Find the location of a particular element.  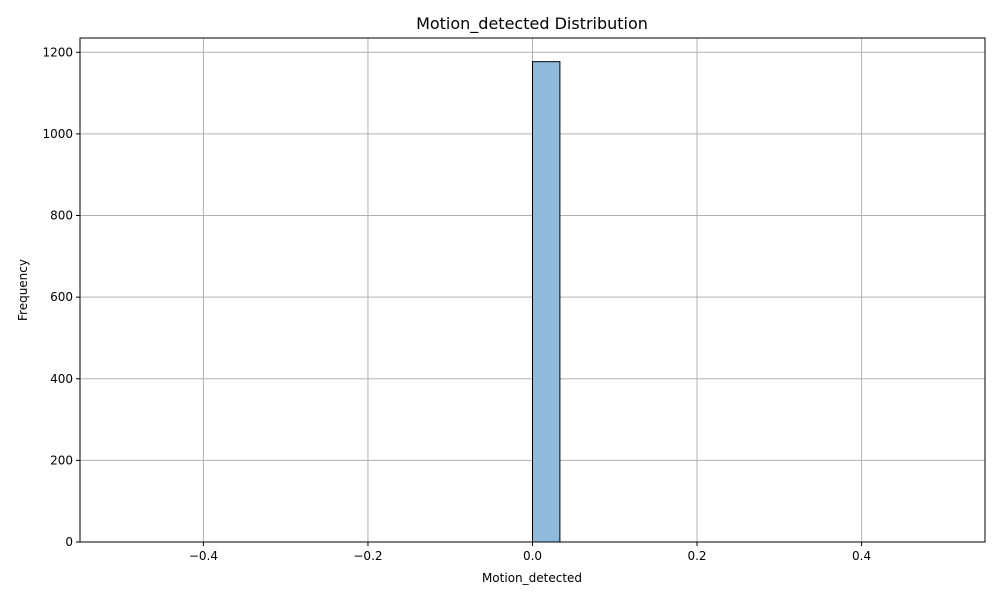

x-tick-label-1: −0.2 is located at coordinates (367, 556).